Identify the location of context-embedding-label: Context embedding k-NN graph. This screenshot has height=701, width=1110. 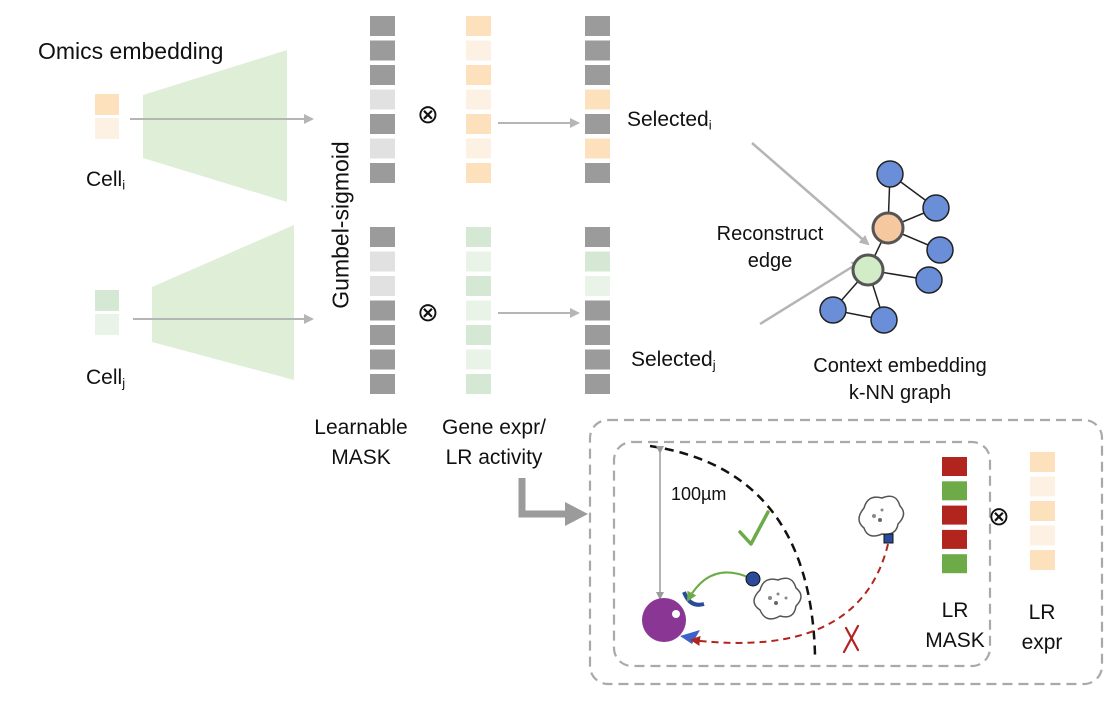
(900, 379).